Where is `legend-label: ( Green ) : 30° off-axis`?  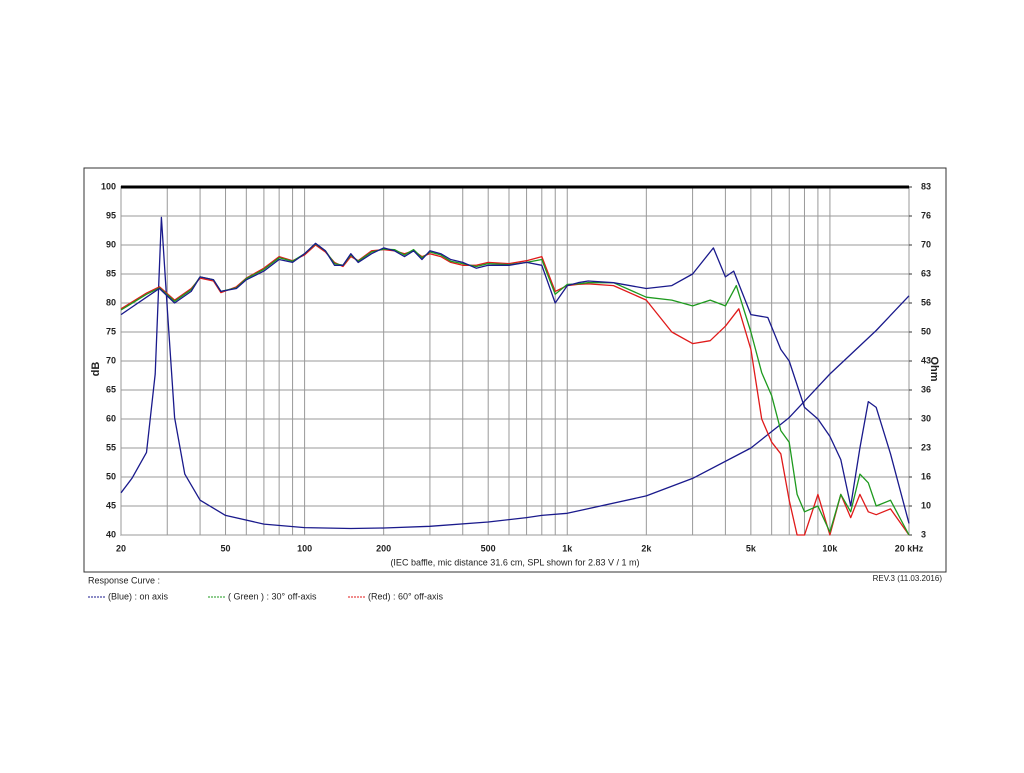
legend-label: ( Green ) : 30° off-axis is located at coordinates (272, 596).